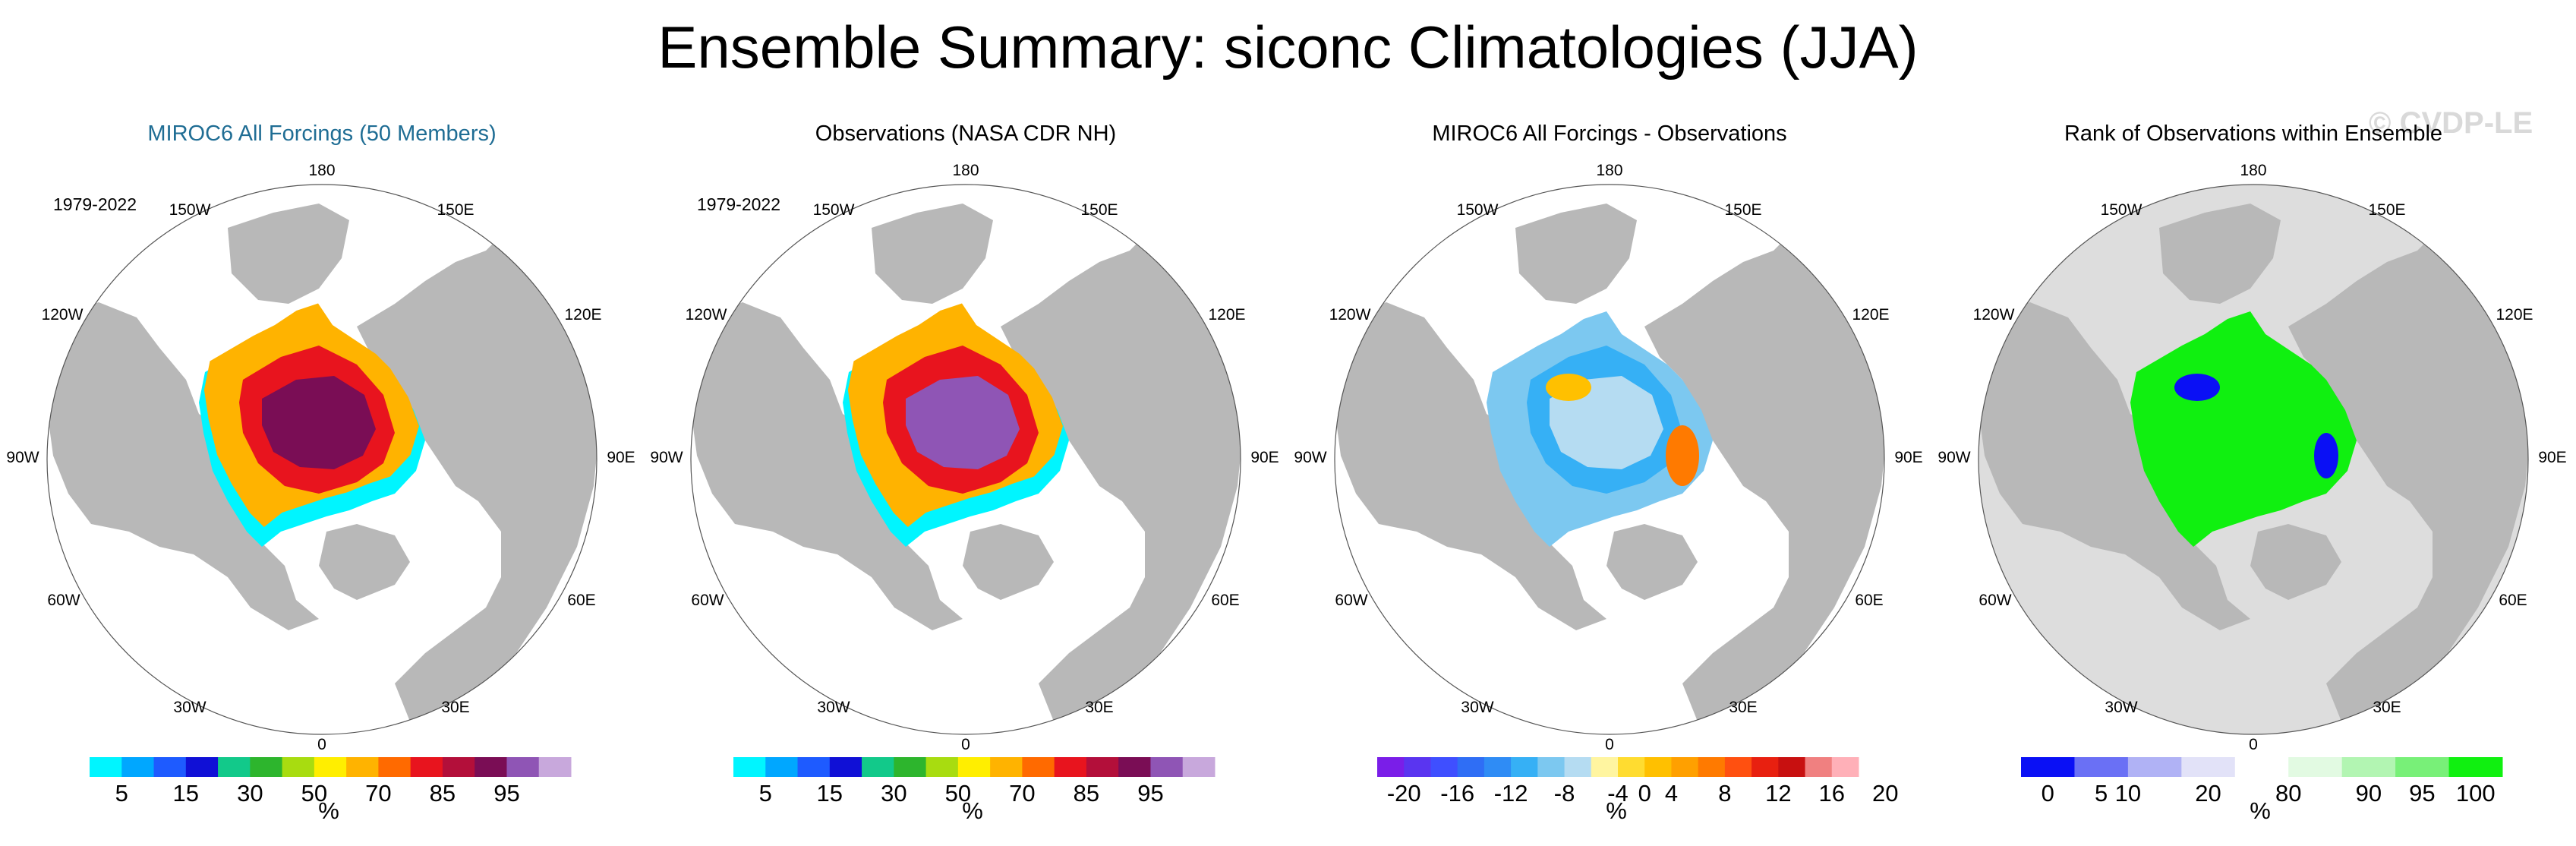  What do you see at coordinates (1609, 134) in the screenshot?
I see `panel-title: MIROC6 All Forcings - Observations` at bounding box center [1609, 134].